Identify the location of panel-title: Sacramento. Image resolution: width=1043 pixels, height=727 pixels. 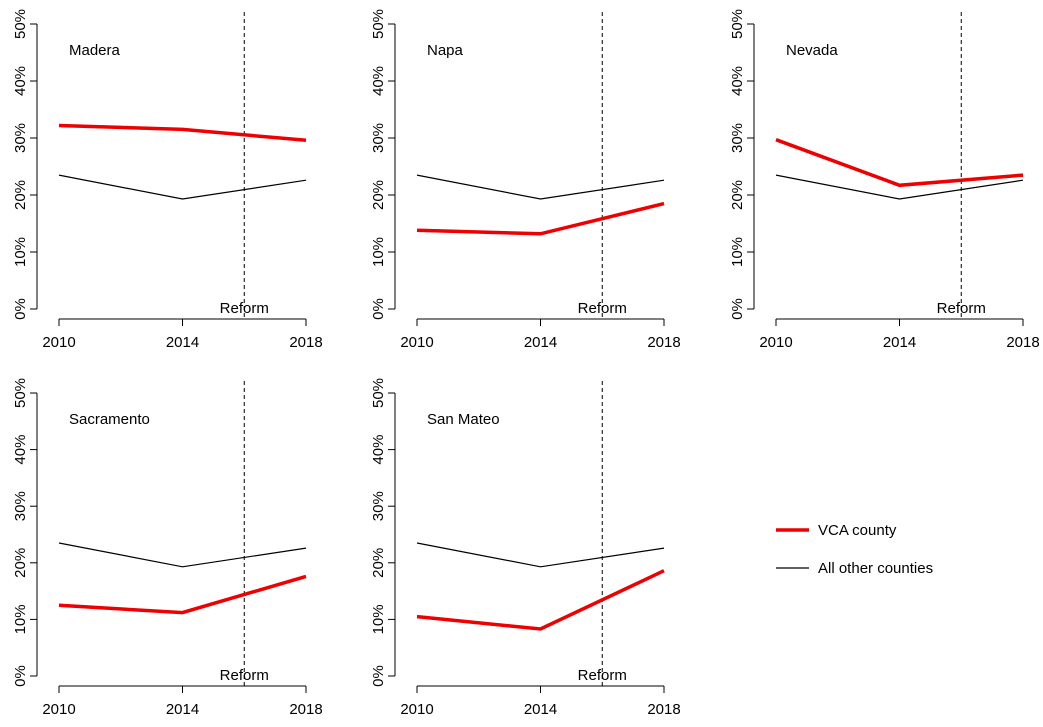
(109, 419).